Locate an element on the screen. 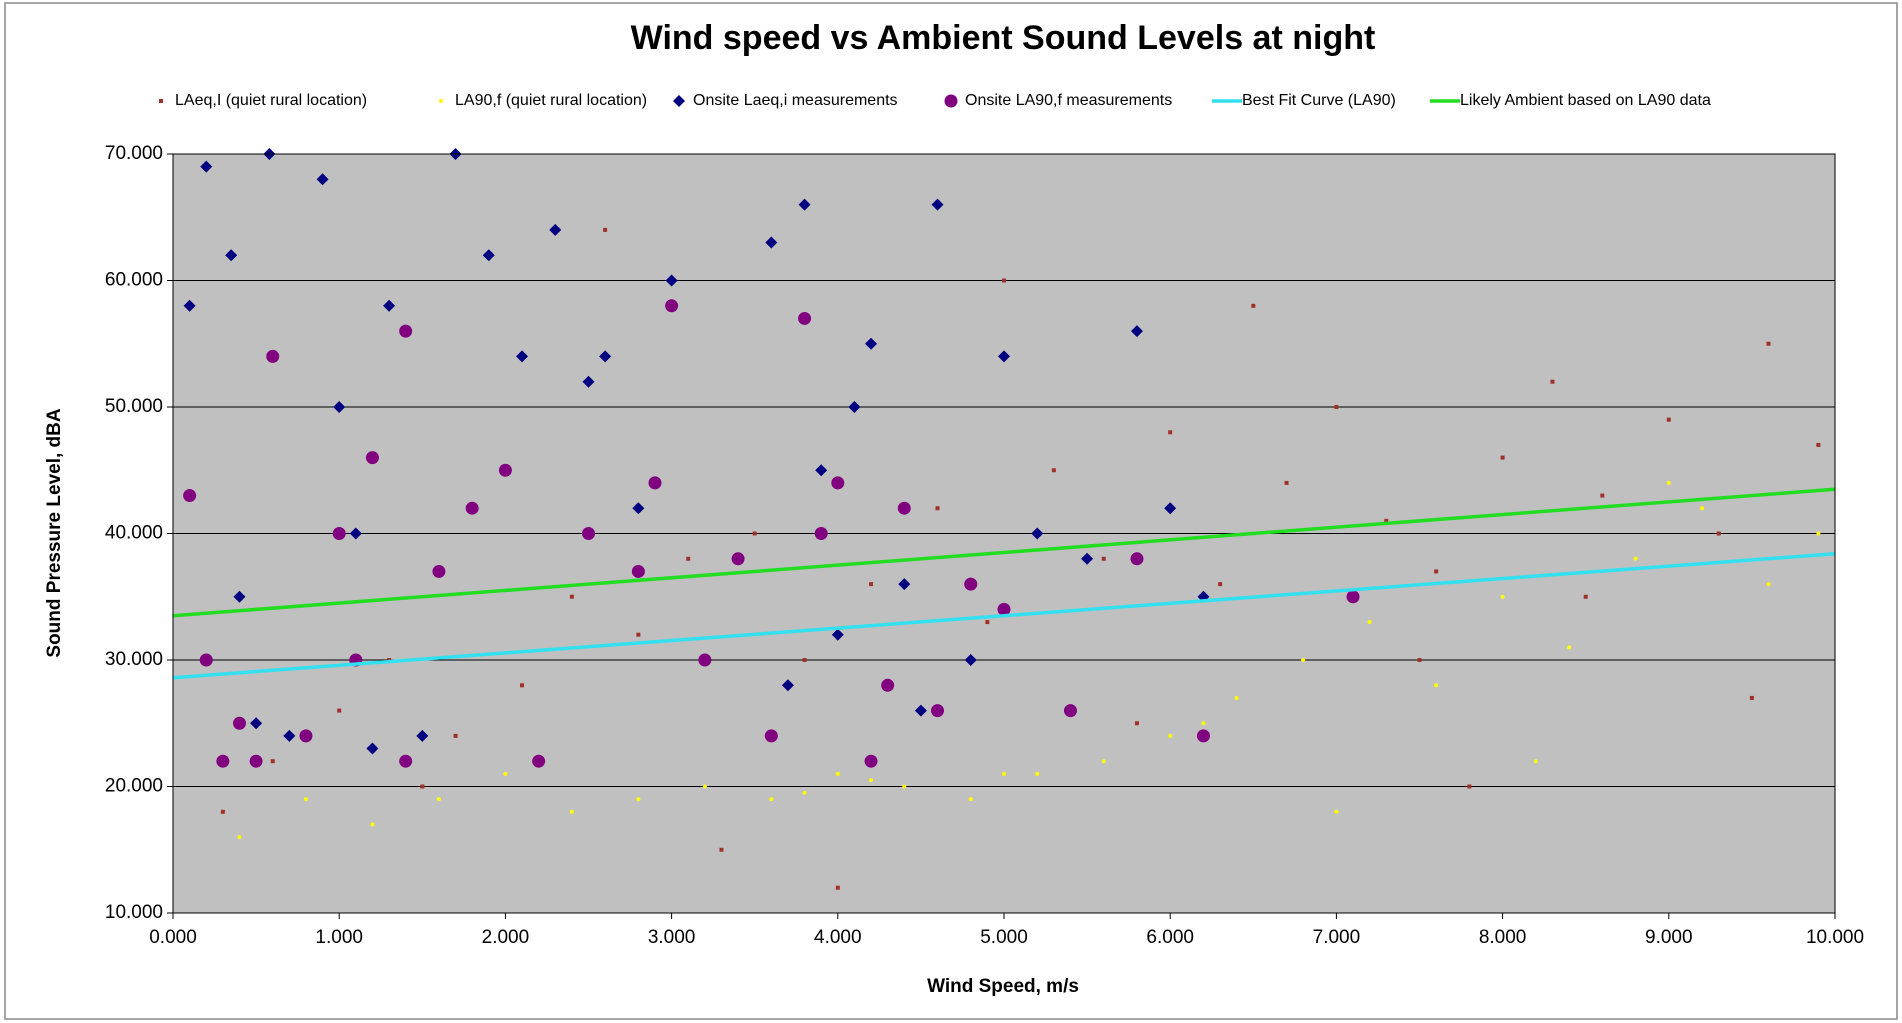  x-axis-label: Wind Speed, m/s is located at coordinates (1003, 986).